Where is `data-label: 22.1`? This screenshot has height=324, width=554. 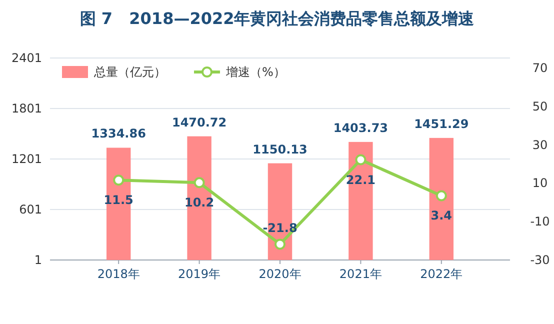
data-label: 22.1 is located at coordinates (361, 179).